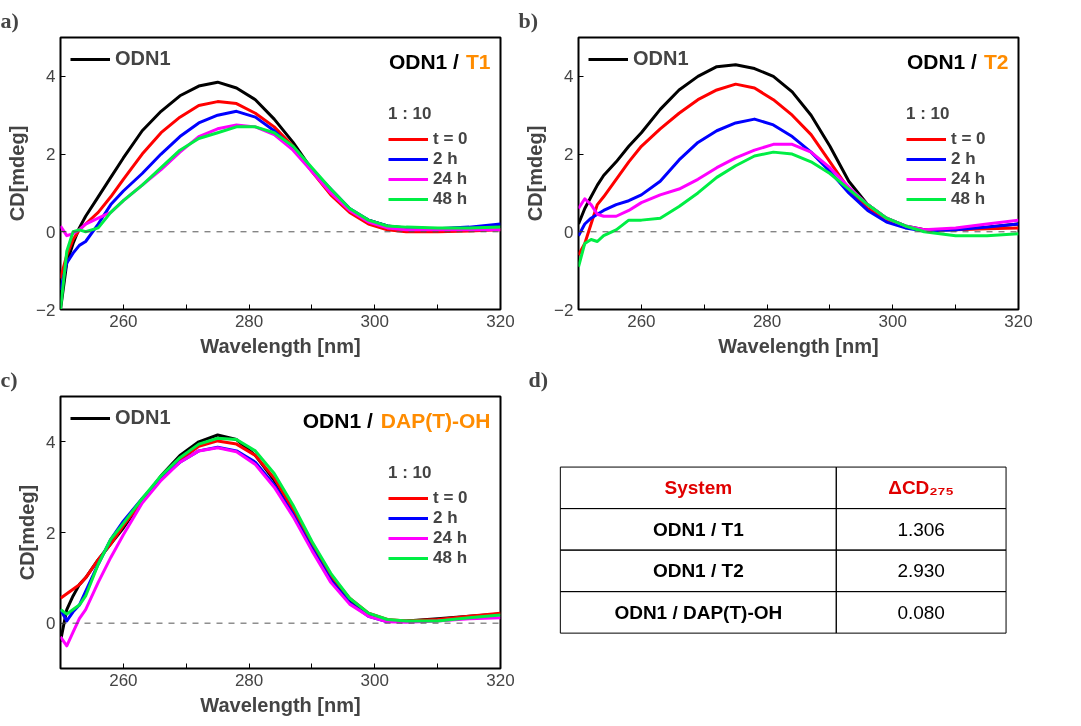 The image size is (1081, 726). Describe the element at coordinates (478, 61) in the screenshot. I see `annotation: T1` at that location.